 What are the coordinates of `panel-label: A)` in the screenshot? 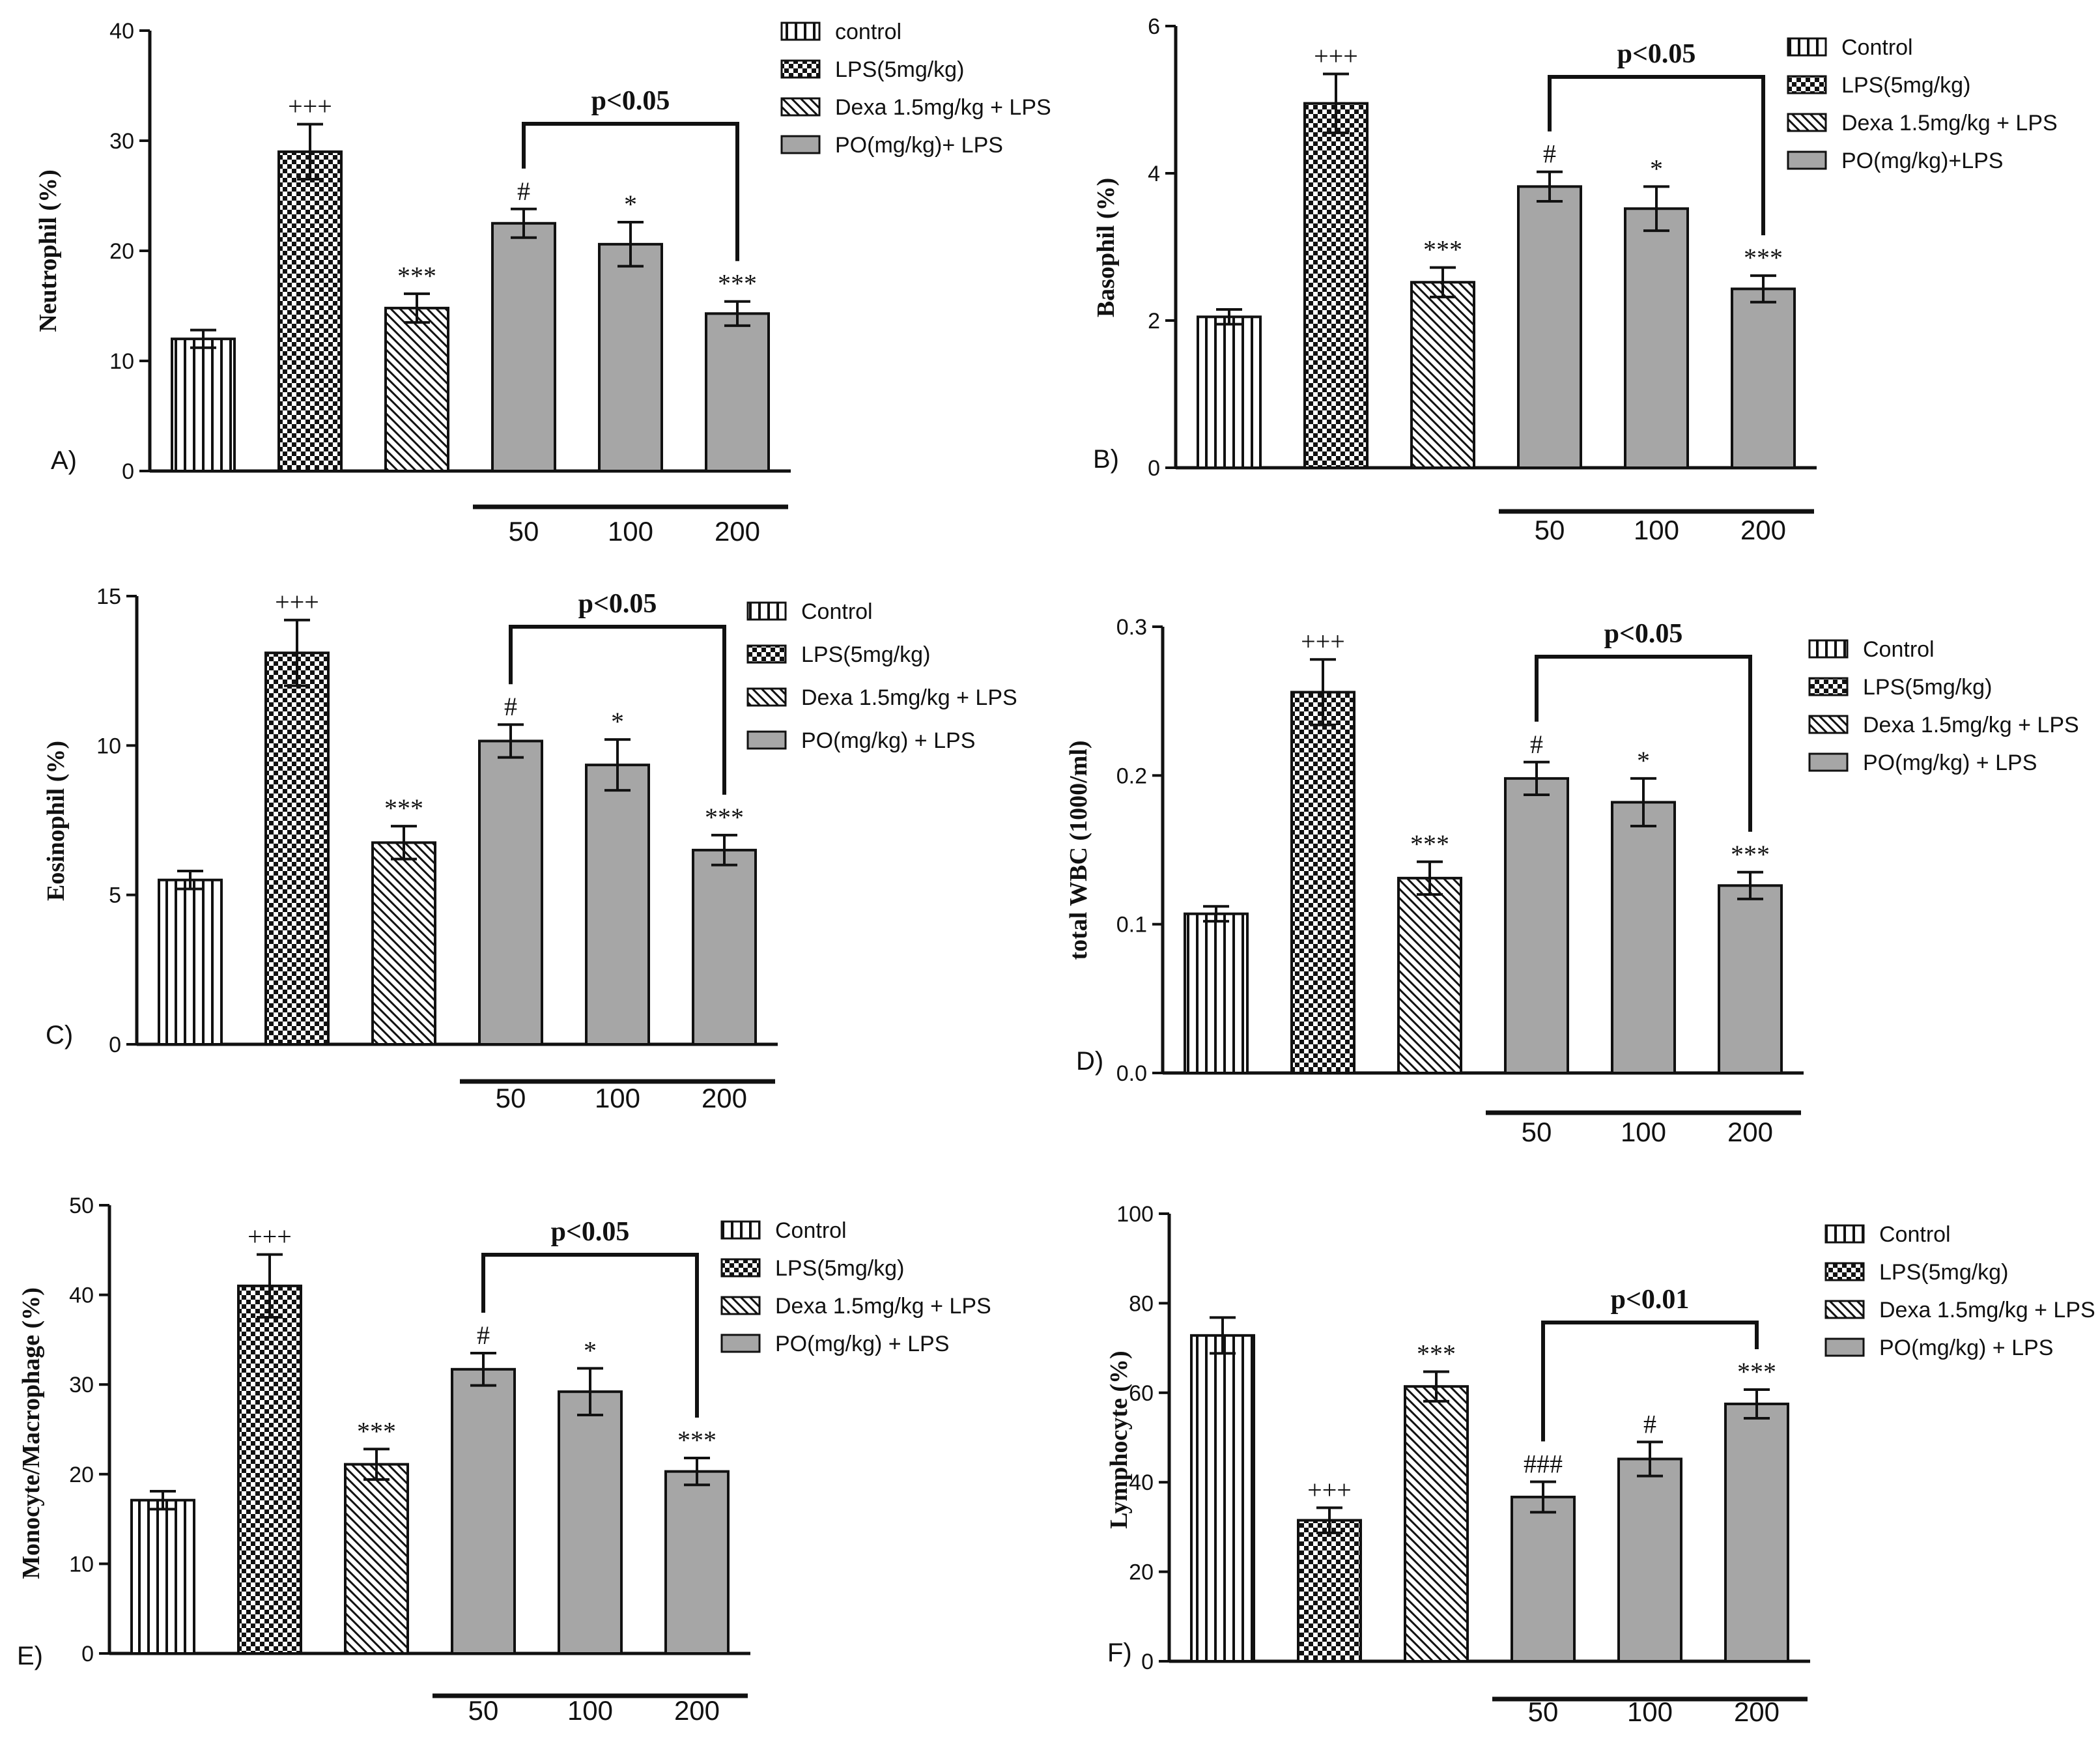 It's located at (64, 460).